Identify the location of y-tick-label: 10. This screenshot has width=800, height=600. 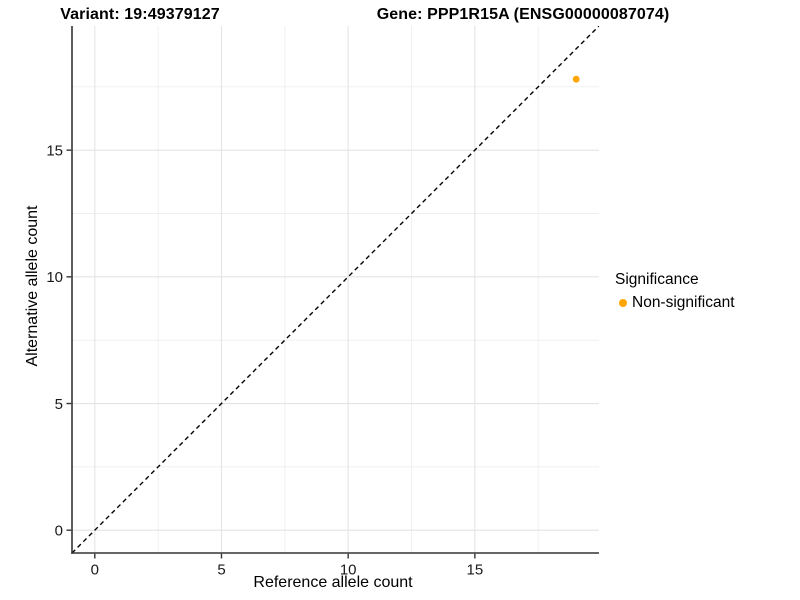
(54, 277).